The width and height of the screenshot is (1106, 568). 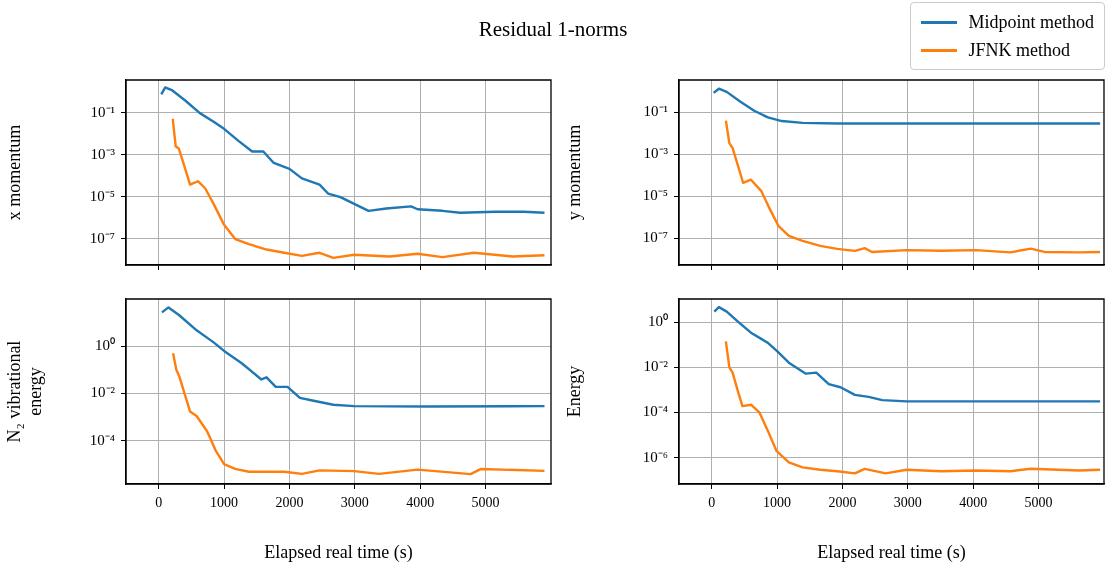 What do you see at coordinates (24, 391) in the screenshot?
I see `y-axis-title: N₂ vibrational energy` at bounding box center [24, 391].